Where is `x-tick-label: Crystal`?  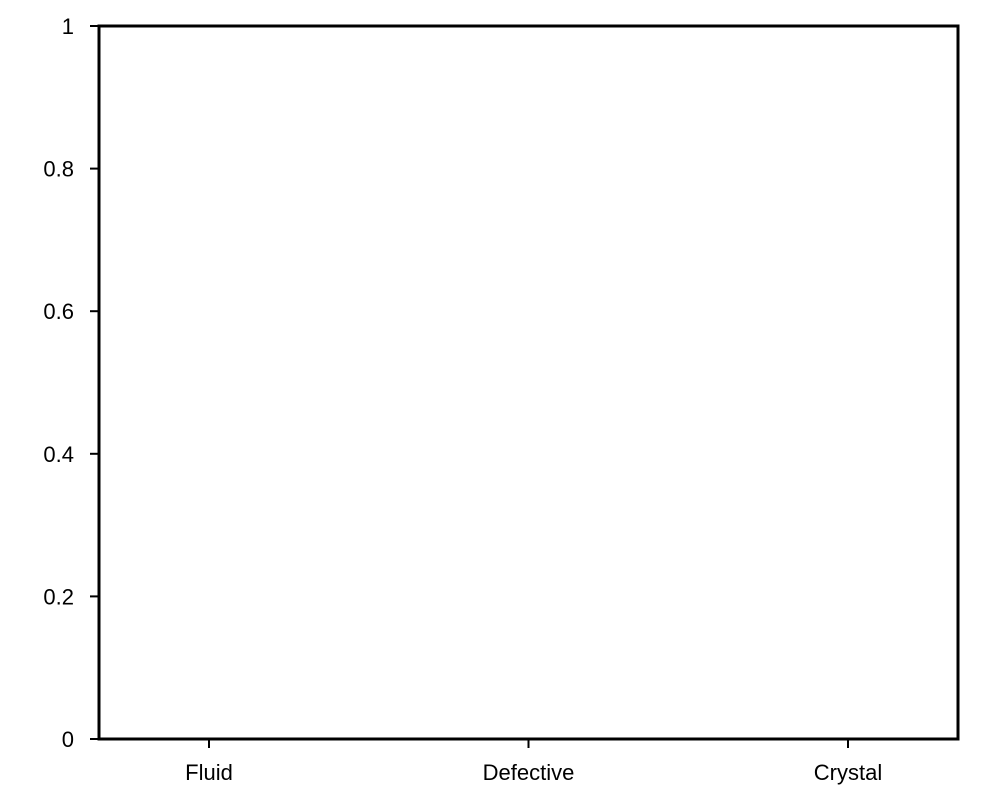
x-tick-label: Crystal is located at coordinates (848, 772).